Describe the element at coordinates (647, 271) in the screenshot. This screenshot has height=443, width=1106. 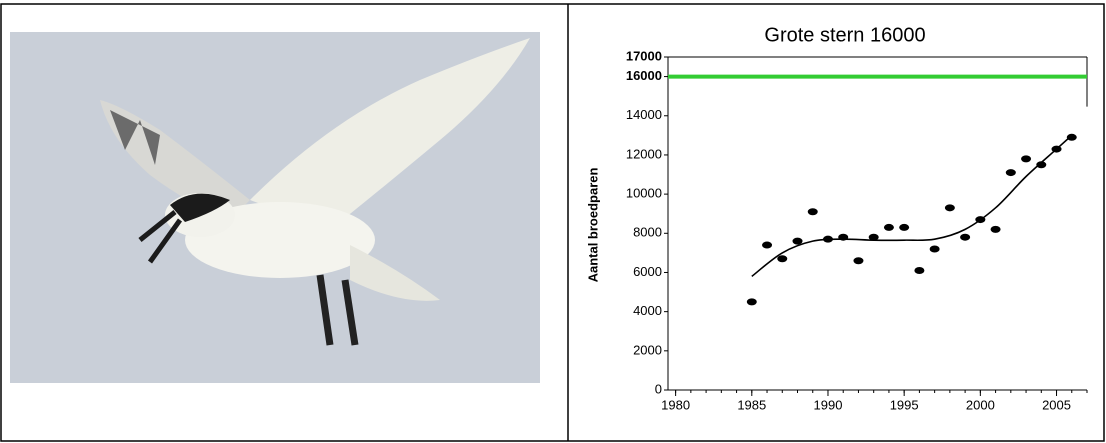
I see `y-tick-label: 6000` at that location.